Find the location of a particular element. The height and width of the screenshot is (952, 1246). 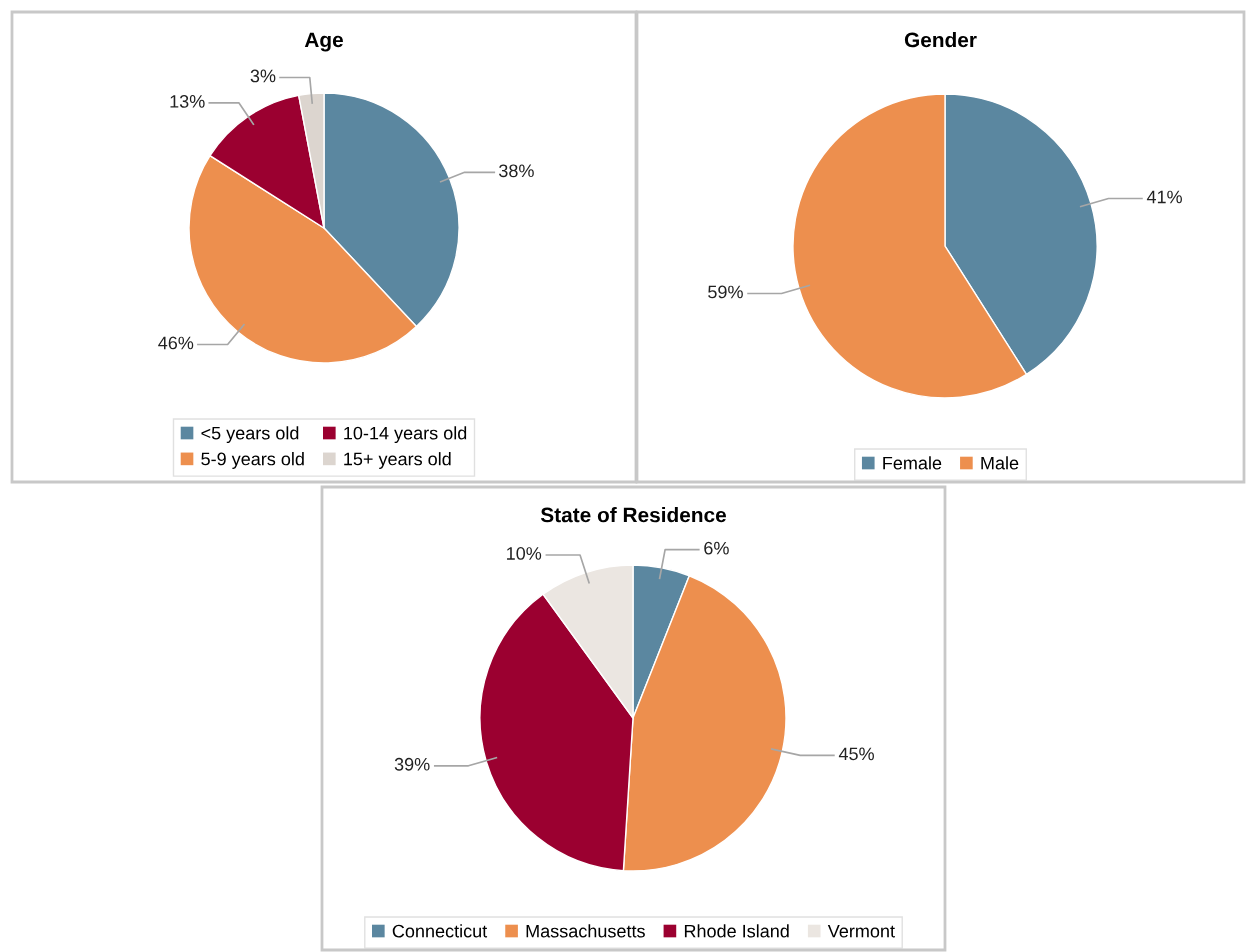

data-label: 10% is located at coordinates (524, 553).